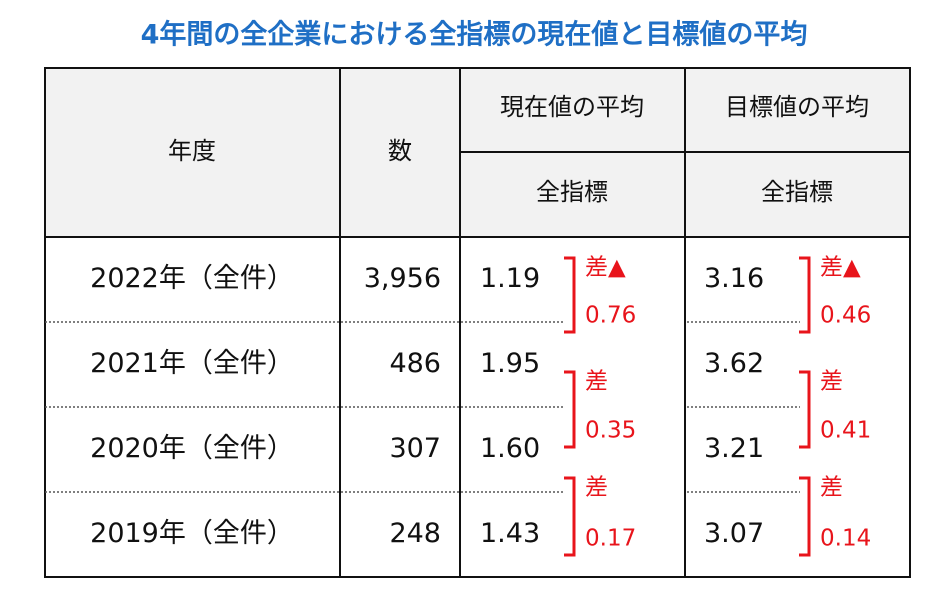 This screenshot has width=948, height=598. What do you see at coordinates (192, 533) in the screenshot?
I see `year-cell: 2019年（全件）` at bounding box center [192, 533].